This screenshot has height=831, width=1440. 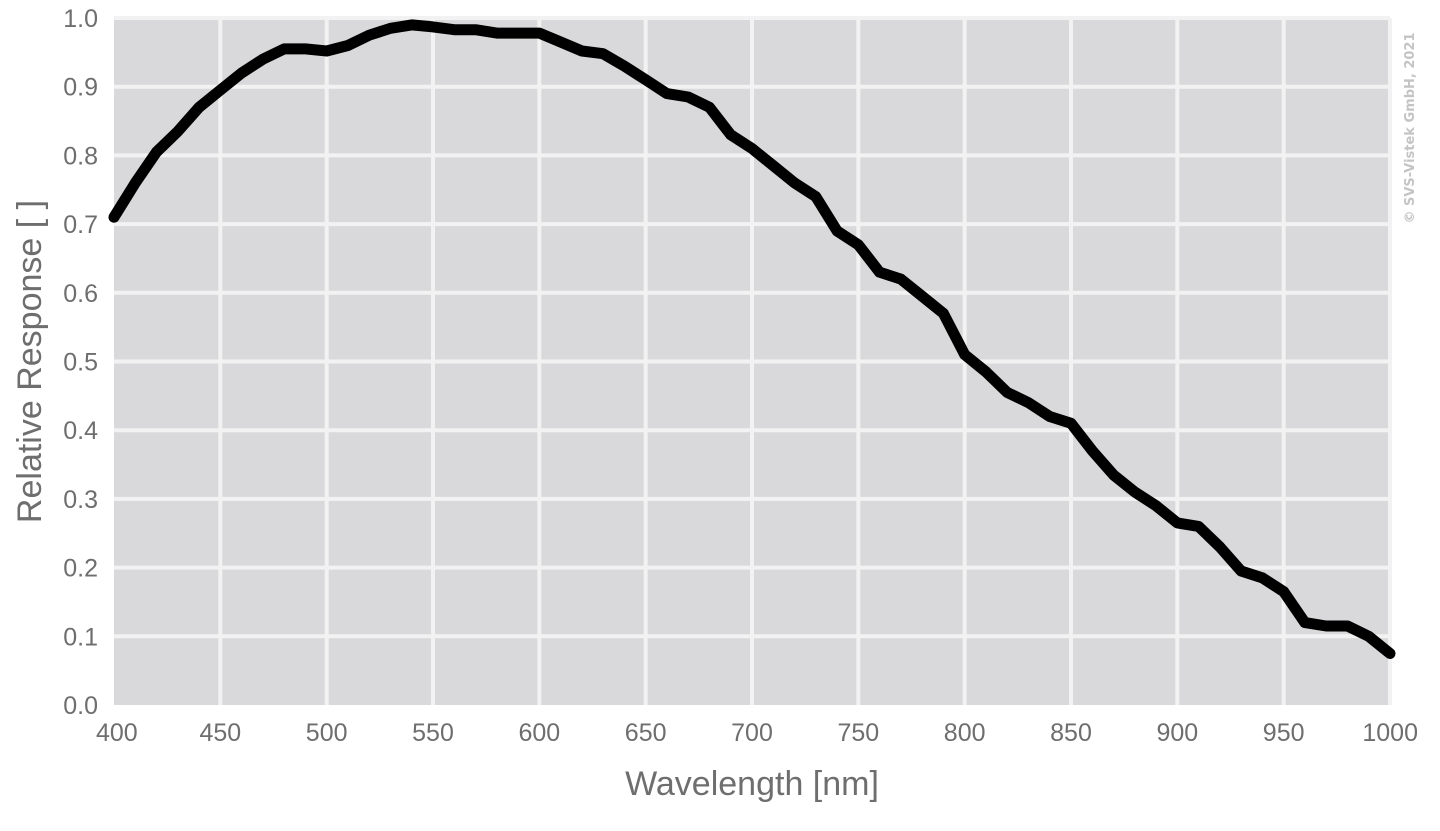 What do you see at coordinates (539, 733) in the screenshot?
I see `x-tick-label: 600` at bounding box center [539, 733].